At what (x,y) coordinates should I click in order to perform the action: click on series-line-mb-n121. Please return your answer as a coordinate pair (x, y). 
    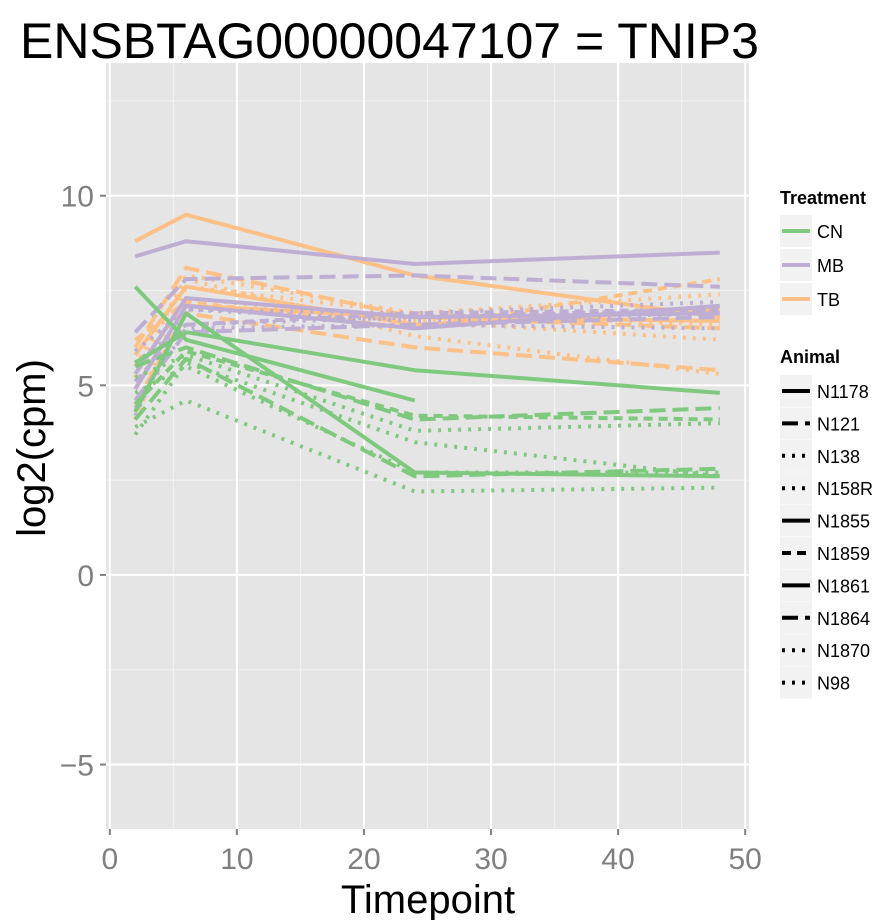
    Looking at the image, I should click on (426, 303).